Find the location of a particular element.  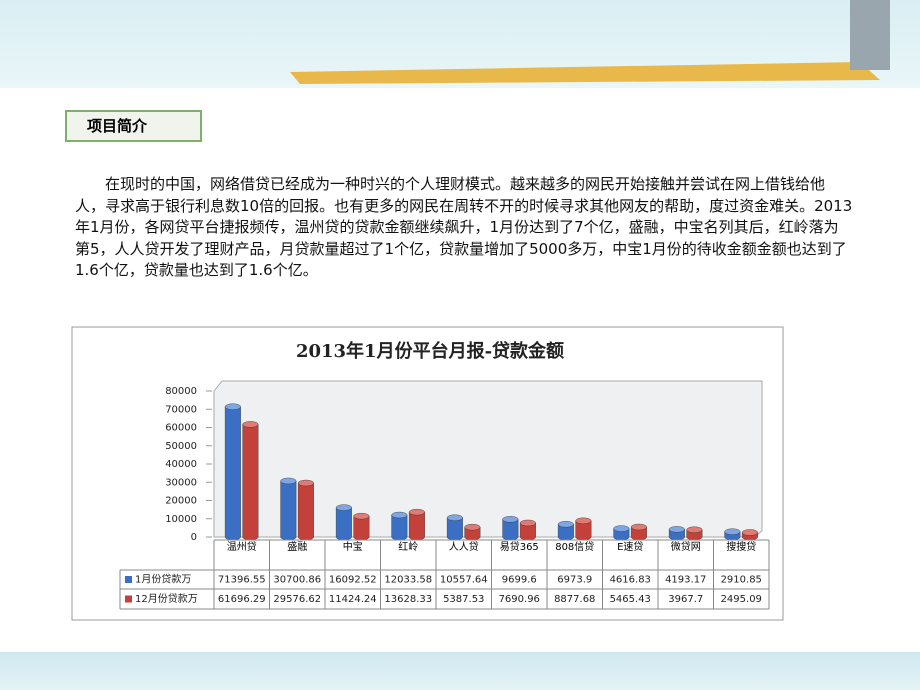

x-tick-label: 易贷365 is located at coordinates (519, 547).